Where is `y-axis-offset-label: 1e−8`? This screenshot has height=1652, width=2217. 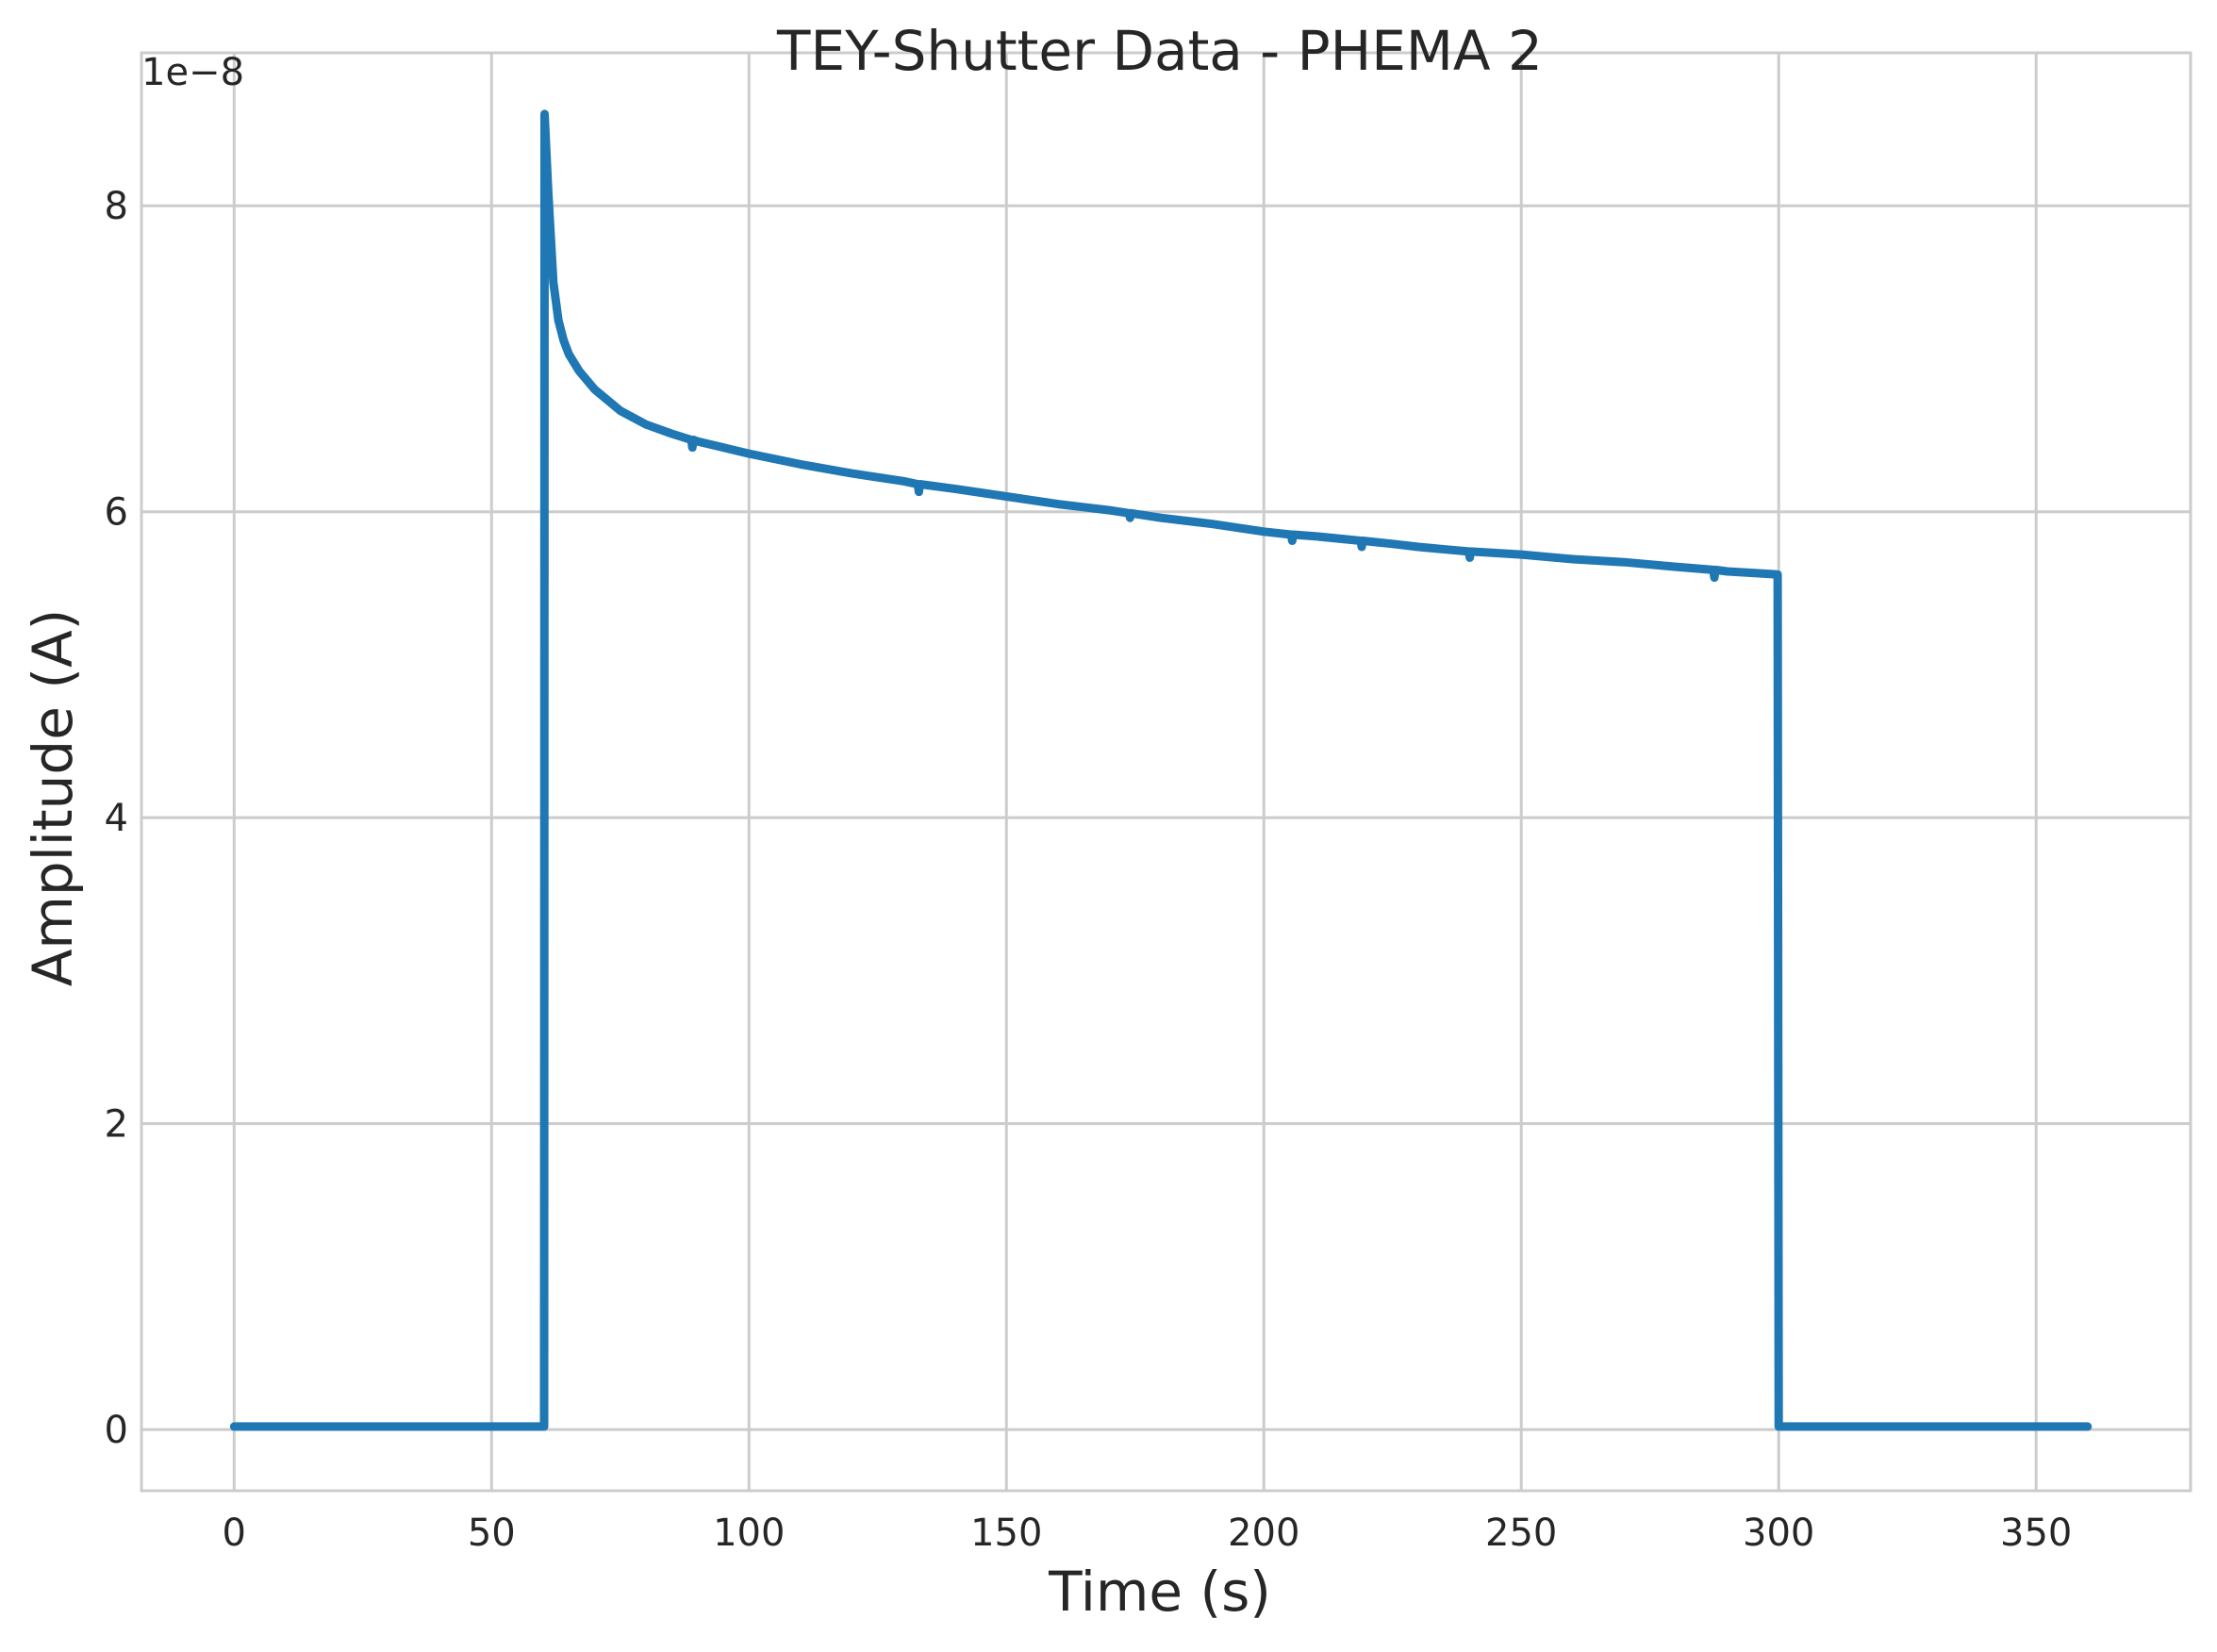 y-axis-offset-label: 1e−8 is located at coordinates (192, 72).